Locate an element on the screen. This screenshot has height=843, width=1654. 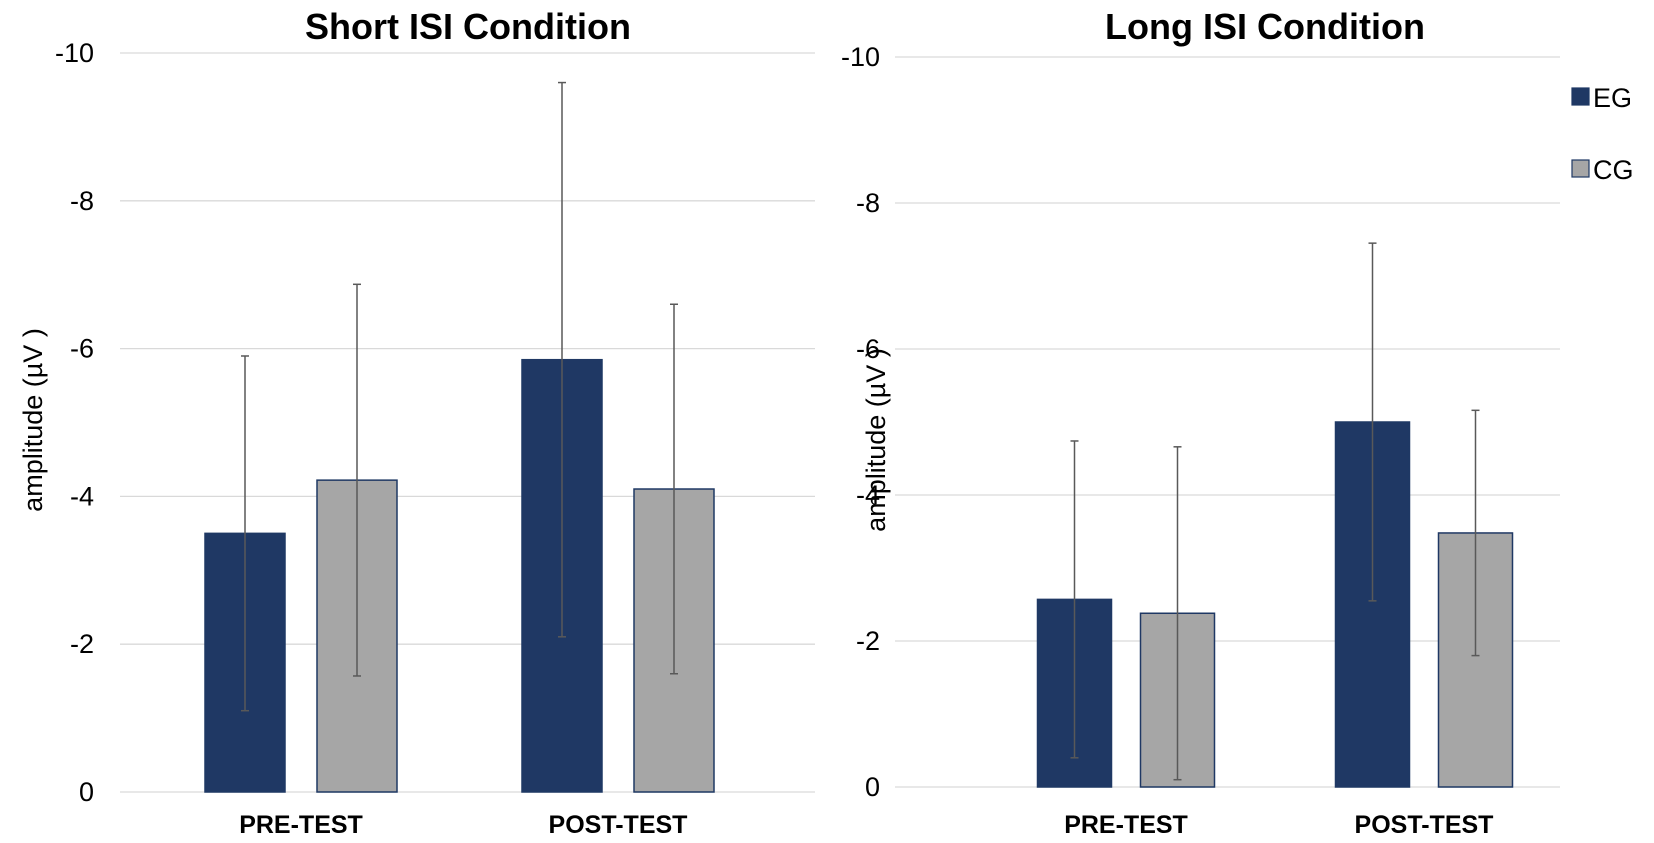
legend-item-eg: EG is located at coordinates (1601, 98).